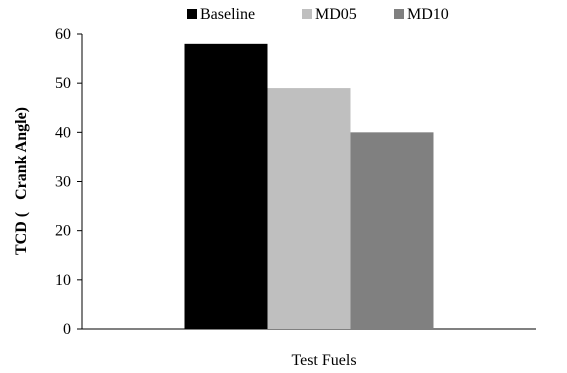 This screenshot has width=567, height=373. I want to click on legend: Baseline MD05 MD10, so click(318, 14).